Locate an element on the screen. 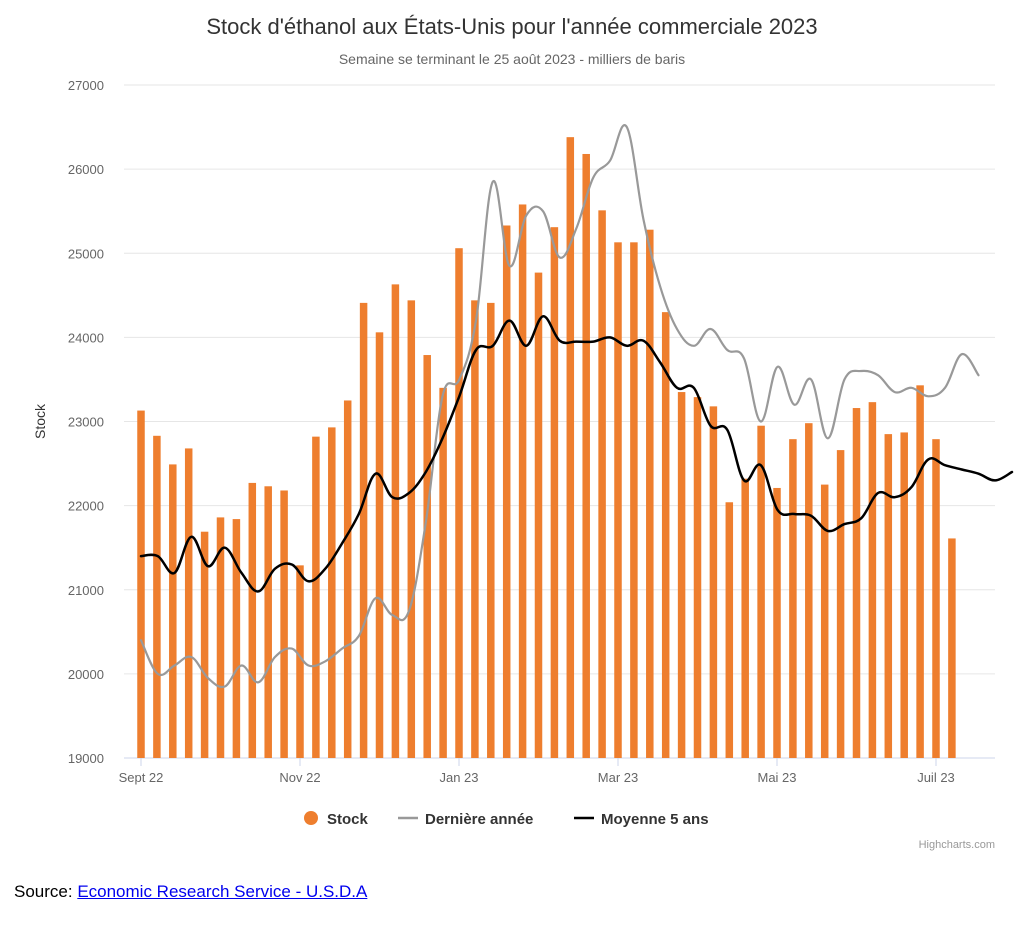 The image size is (1024, 925). y-tick-label: 26000 is located at coordinates (86, 169).